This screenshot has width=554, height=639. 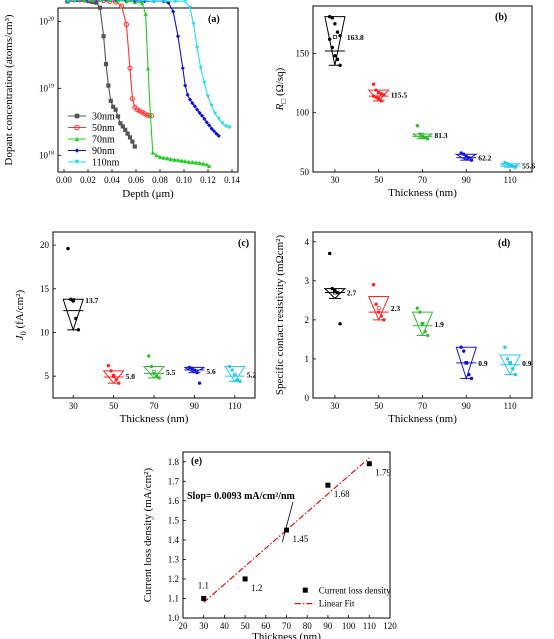 What do you see at coordinates (243, 243) in the screenshot?
I see `panel-c-label: (c)` at bounding box center [243, 243].